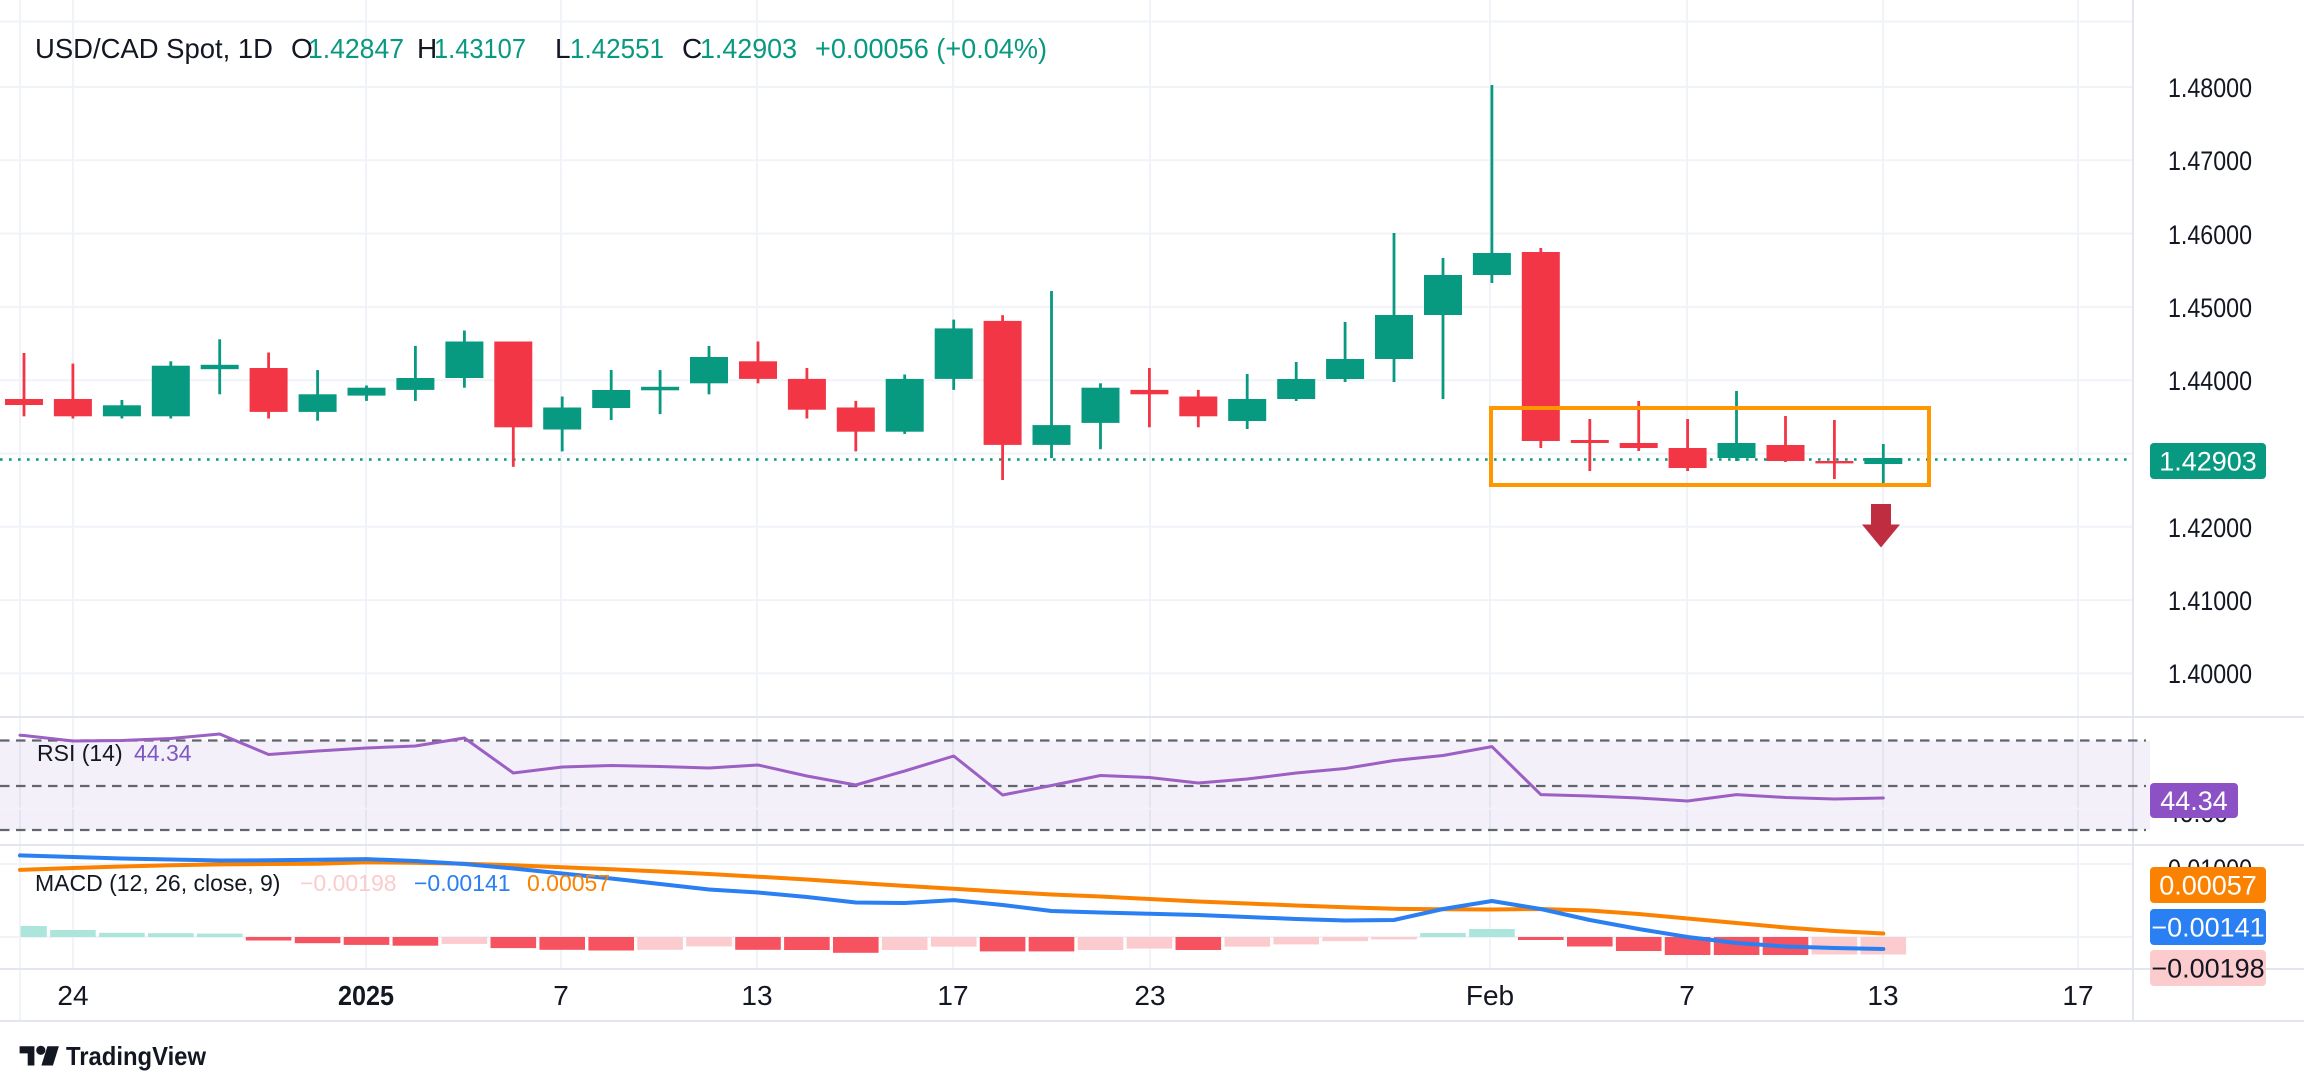 Image resolution: width=2304 pixels, height=1092 pixels. Describe the element at coordinates (2208, 886) in the screenshot. I see `svg-text: 0.00057` at that location.